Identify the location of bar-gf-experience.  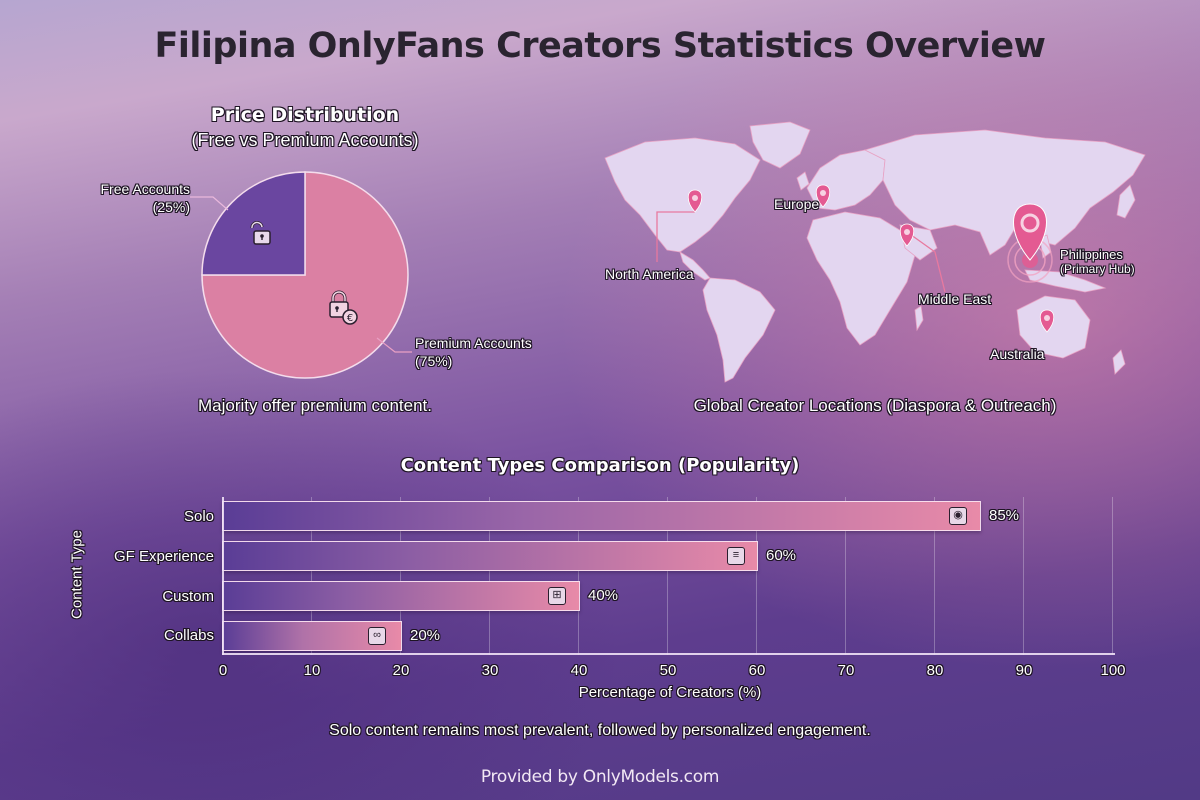
(490, 556).